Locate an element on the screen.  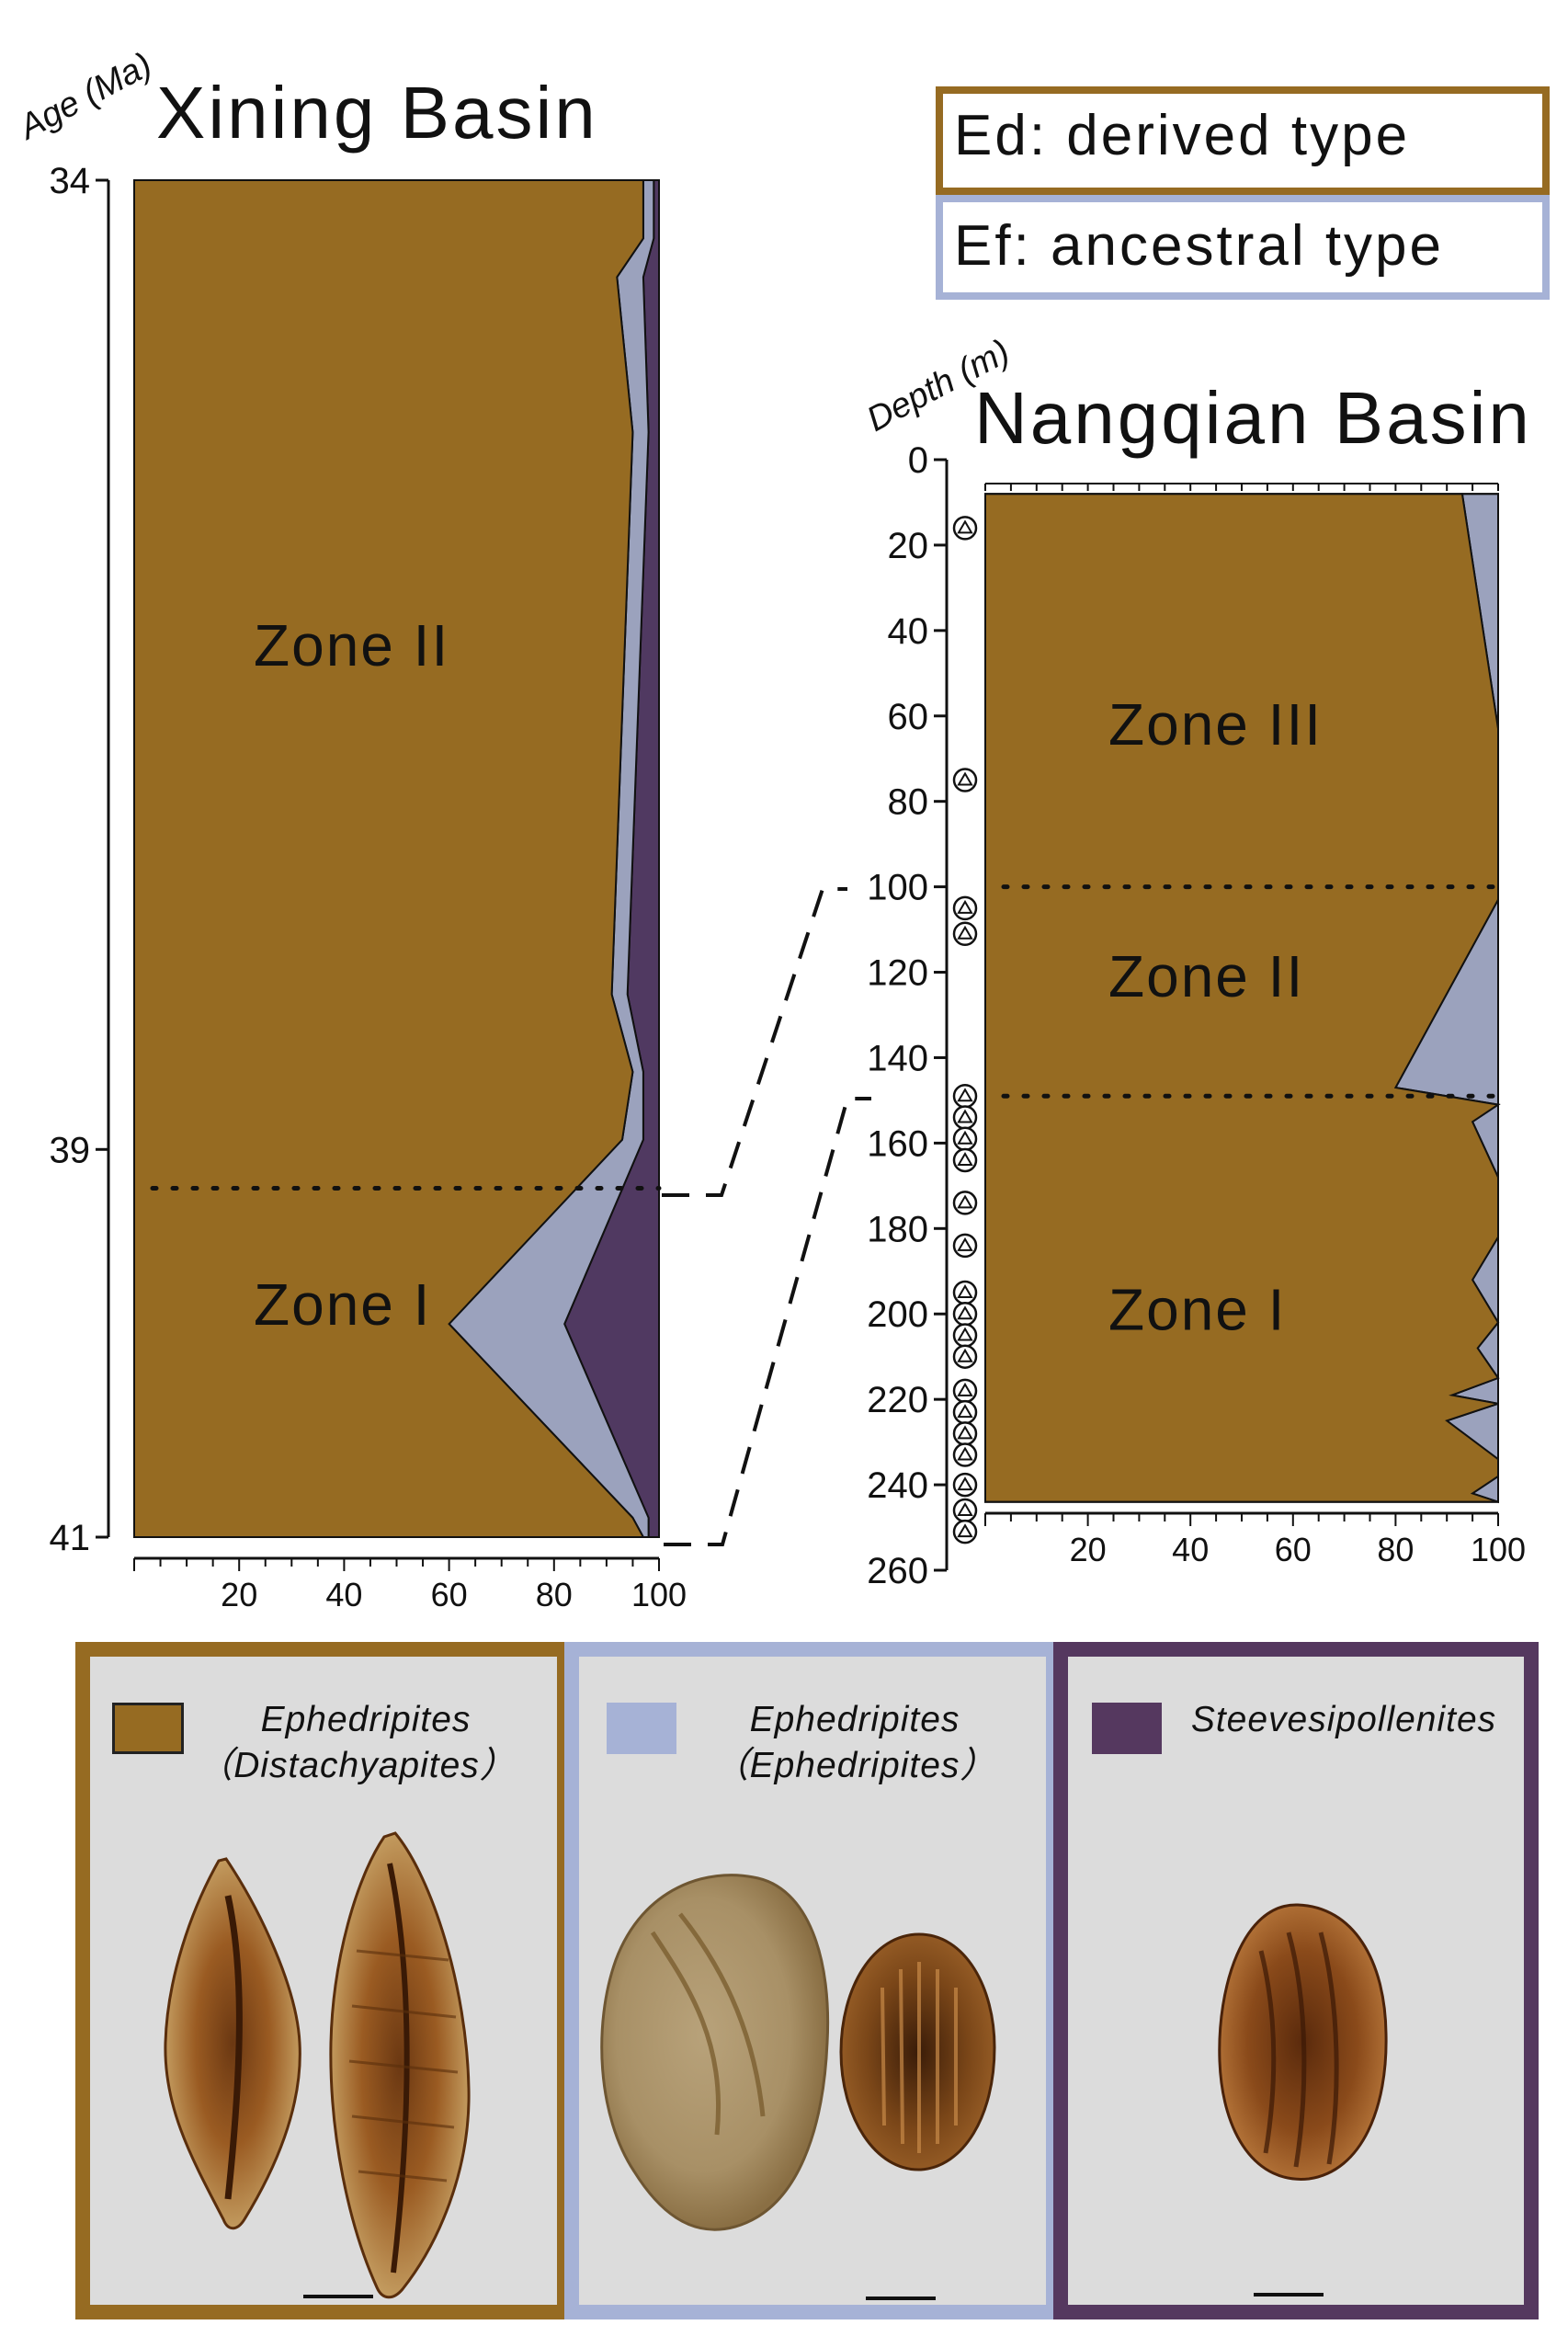
chart1-y-tick-label-13: 260 is located at coordinates (897, 1571).